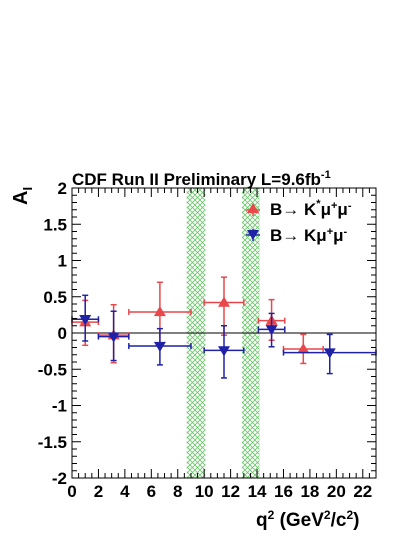 Image resolution: width=415 pixels, height=542 pixels. I want to click on legend: B→ K*μ+μ- B→ Kμ+μ-, so click(299, 221).